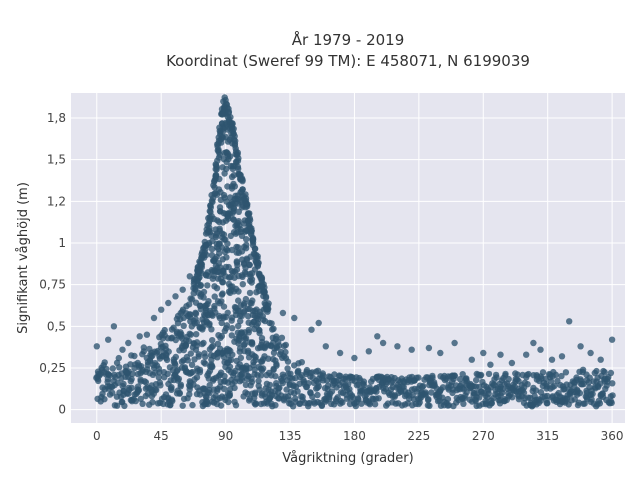 Image resolution: width=640 pixels, height=480 pixels. Describe the element at coordinates (161, 436) in the screenshot. I see `x-tick-label: 45` at that location.